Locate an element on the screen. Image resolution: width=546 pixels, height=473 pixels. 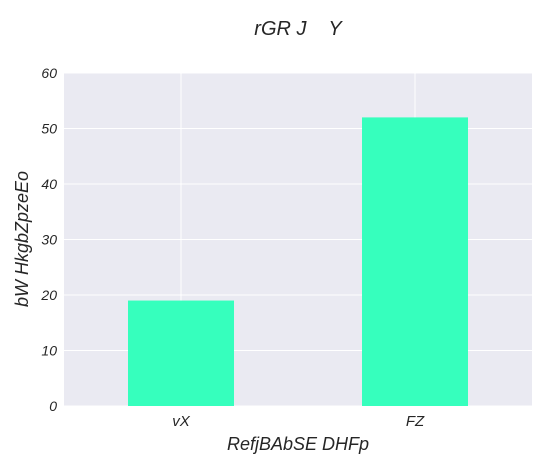
y-axis-label: bW HkgbZpzeEo is located at coordinates (22, 239).